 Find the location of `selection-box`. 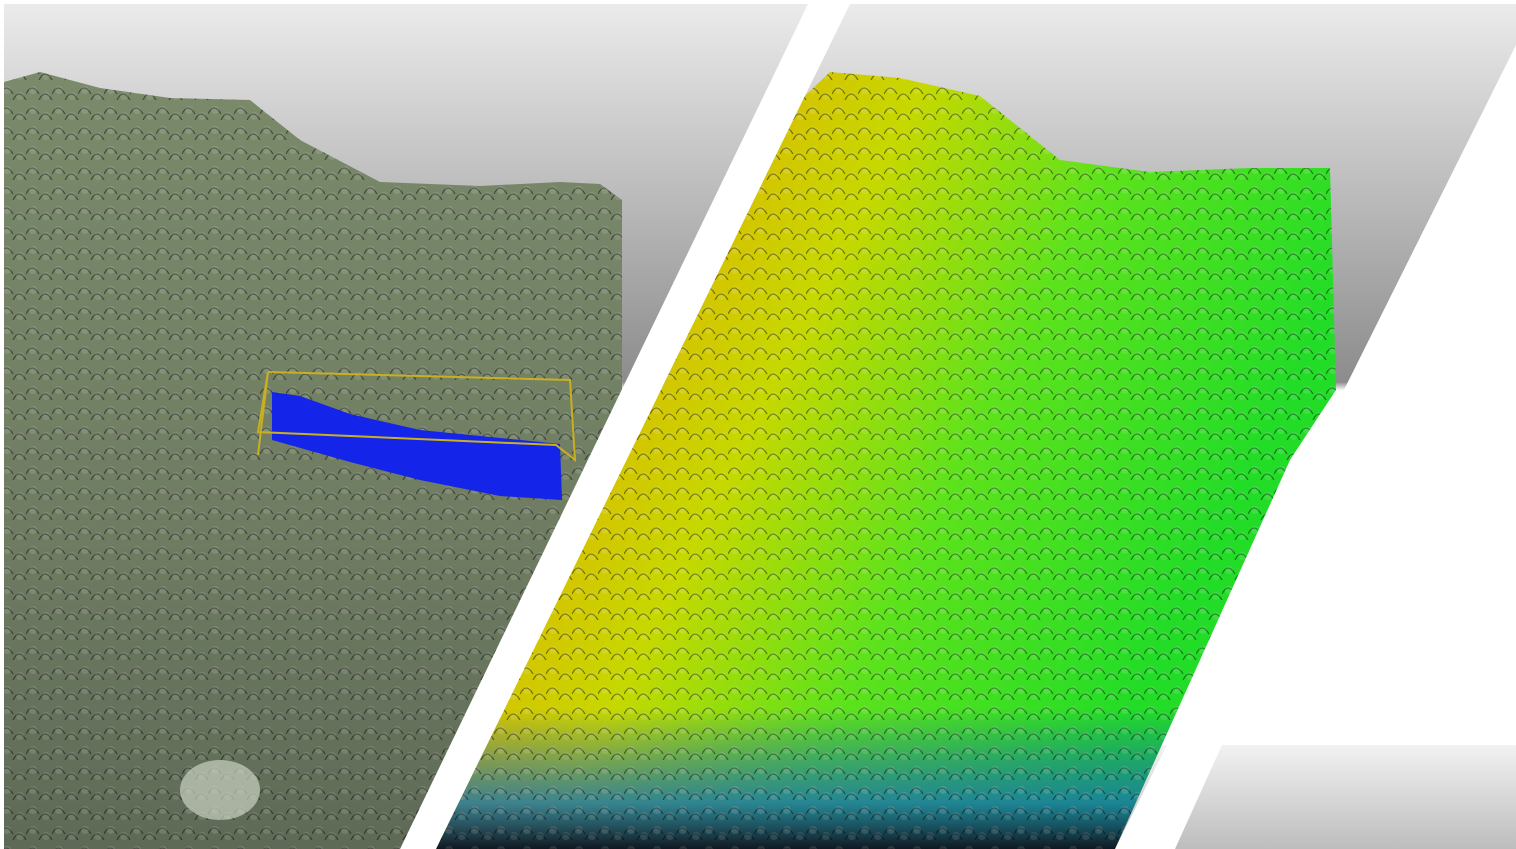

selection-box is located at coordinates (416, 417).